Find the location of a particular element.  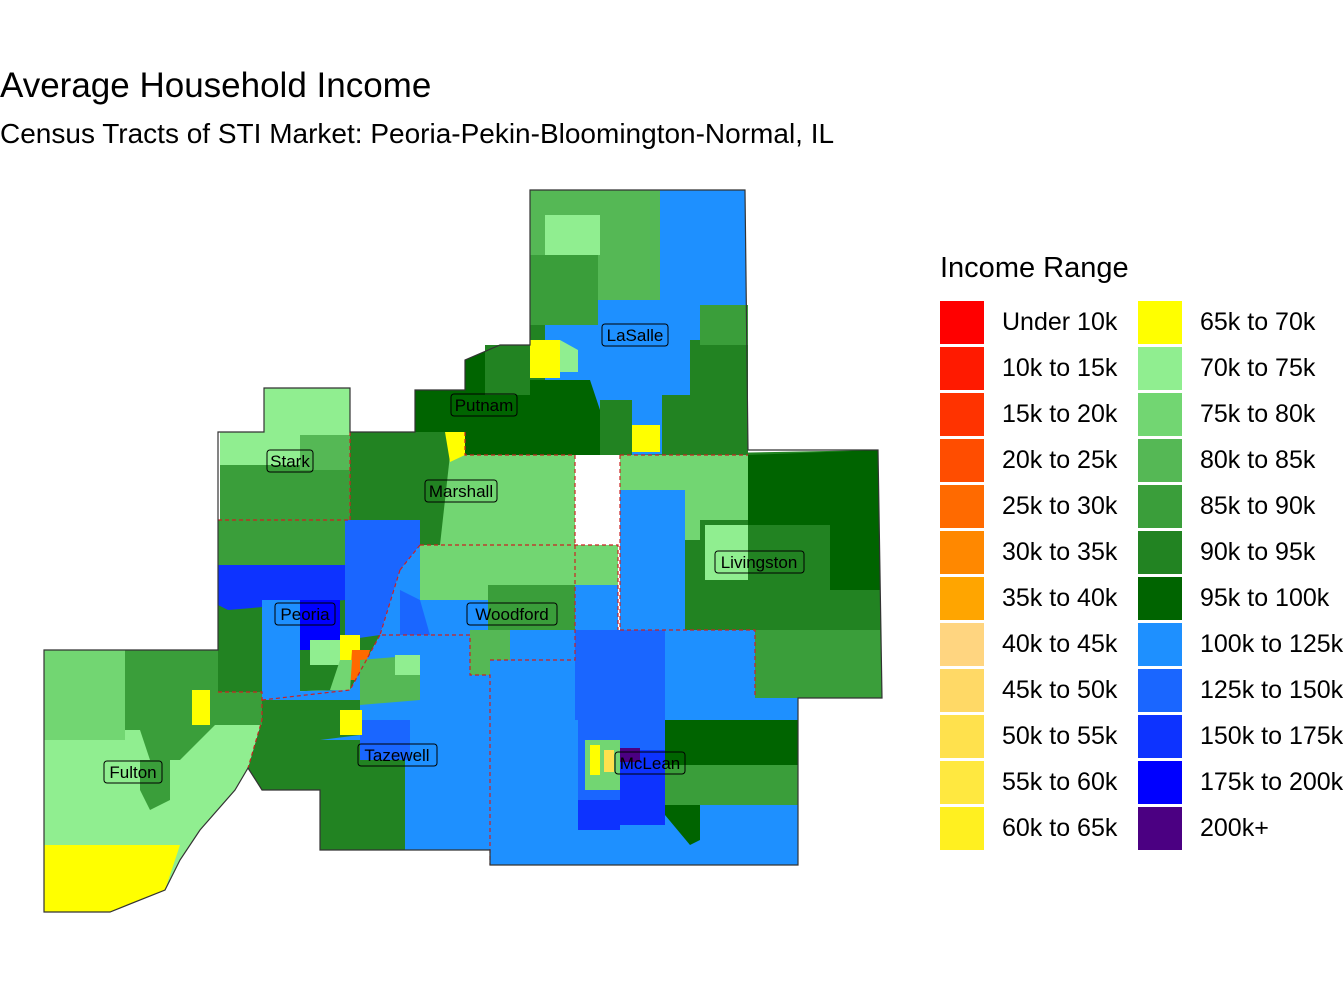

svg-text: Stark is located at coordinates (290, 461).